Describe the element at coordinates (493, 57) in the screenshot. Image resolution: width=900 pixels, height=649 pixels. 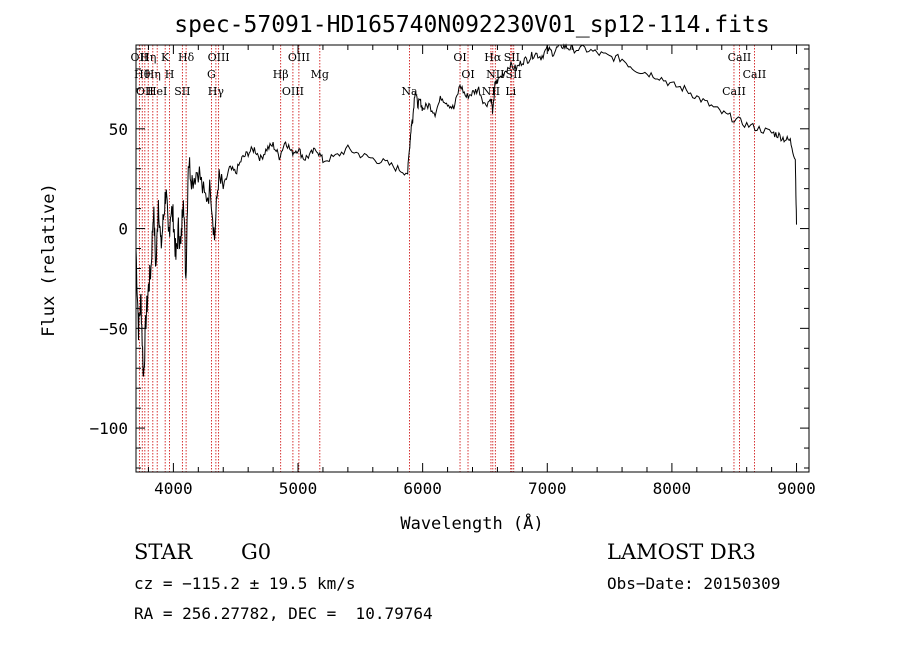
I see `line-label: Hα` at that location.